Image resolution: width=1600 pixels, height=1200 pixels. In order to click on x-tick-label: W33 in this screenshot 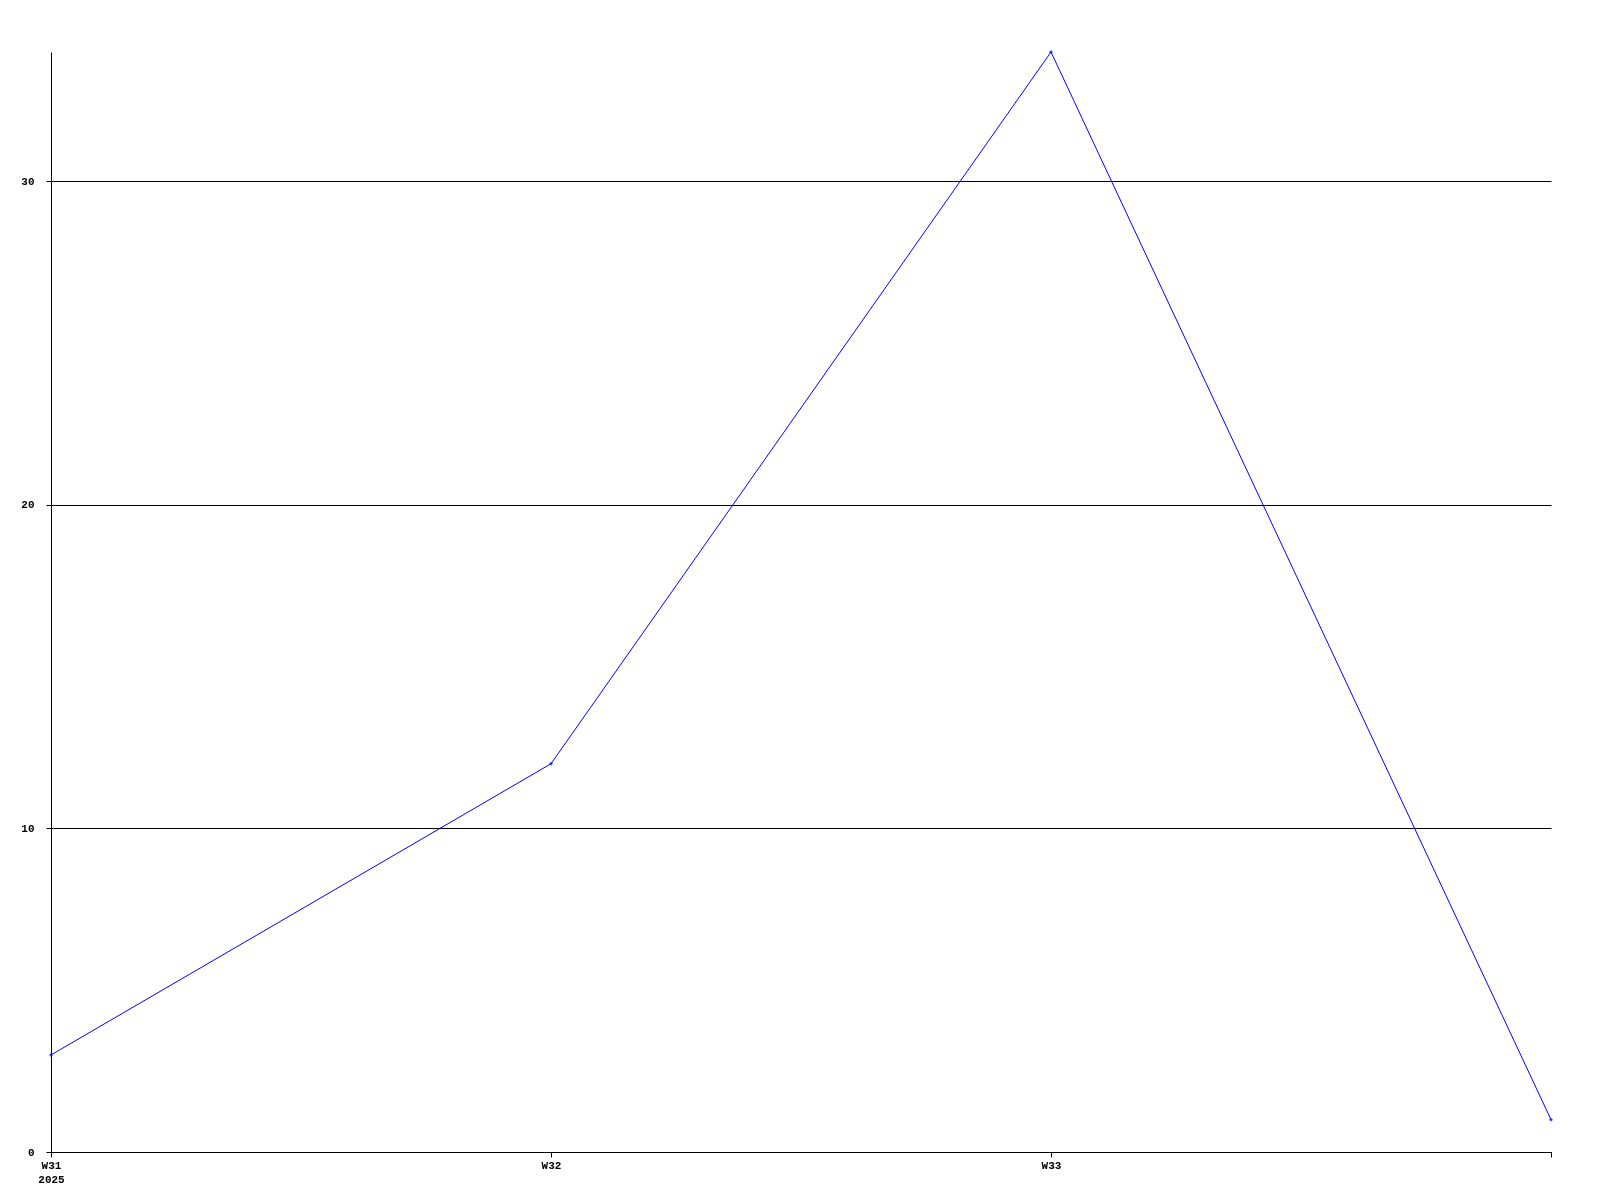, I will do `click(1051, 1165)`.